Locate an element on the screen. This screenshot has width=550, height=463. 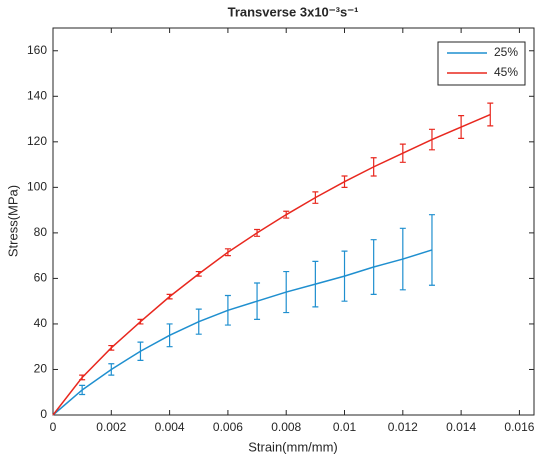
x-tick-label: 0.006 is located at coordinates (228, 427).